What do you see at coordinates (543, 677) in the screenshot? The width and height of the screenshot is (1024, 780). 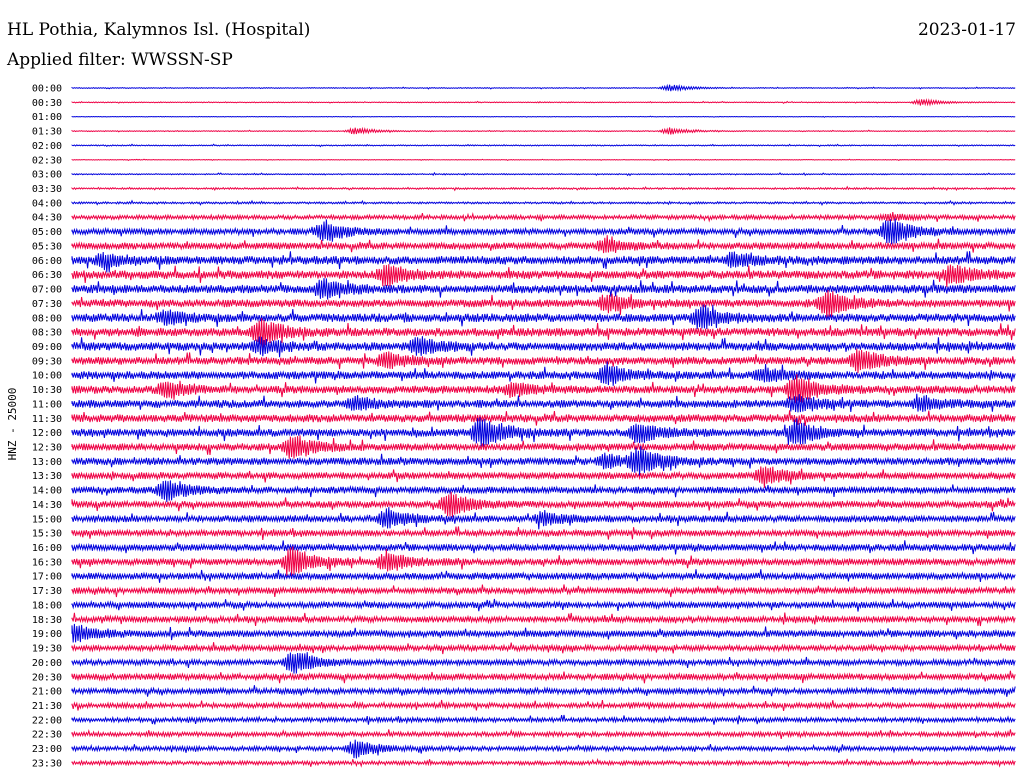 I see `trace-2030` at bounding box center [543, 677].